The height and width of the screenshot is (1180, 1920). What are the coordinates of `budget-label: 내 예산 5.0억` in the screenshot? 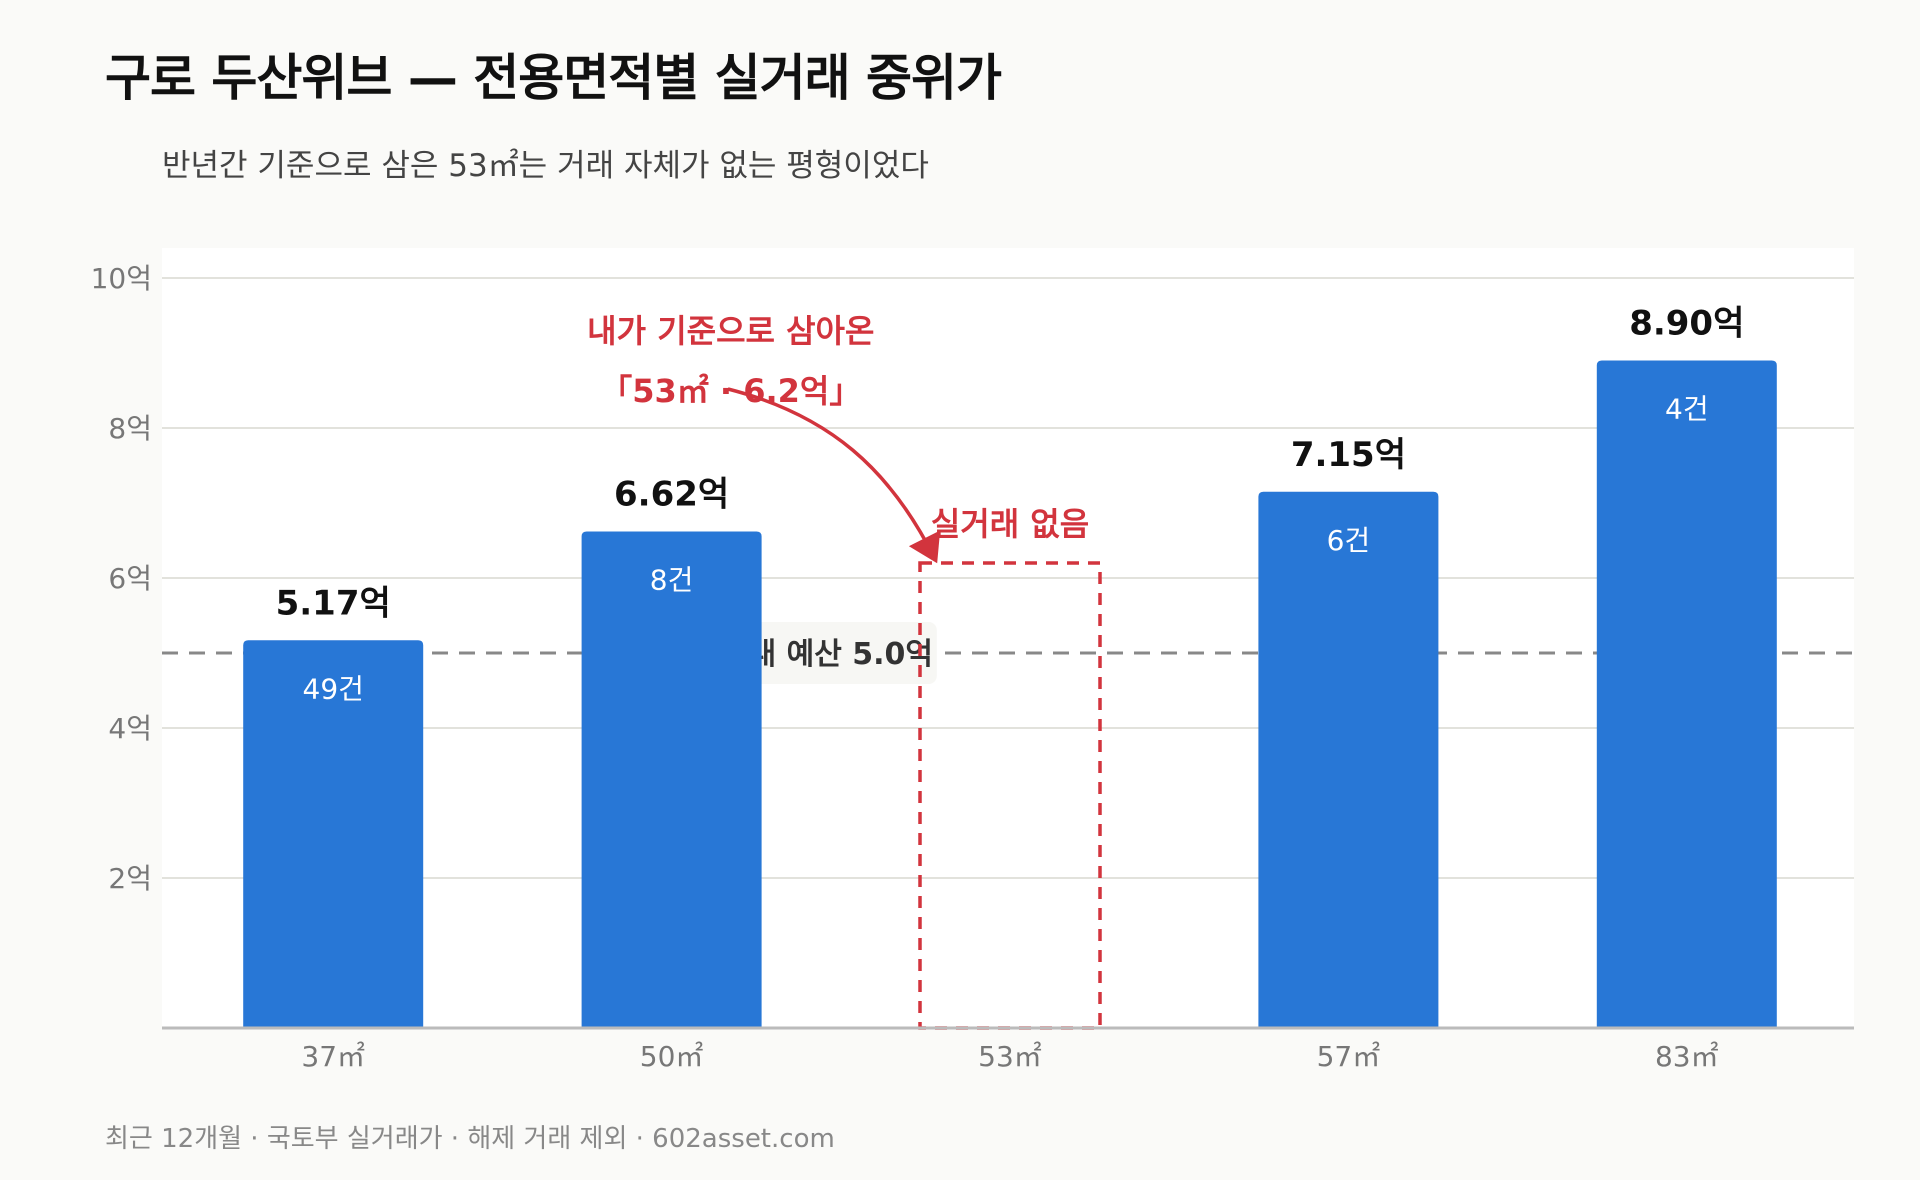 It's located at (841, 654).